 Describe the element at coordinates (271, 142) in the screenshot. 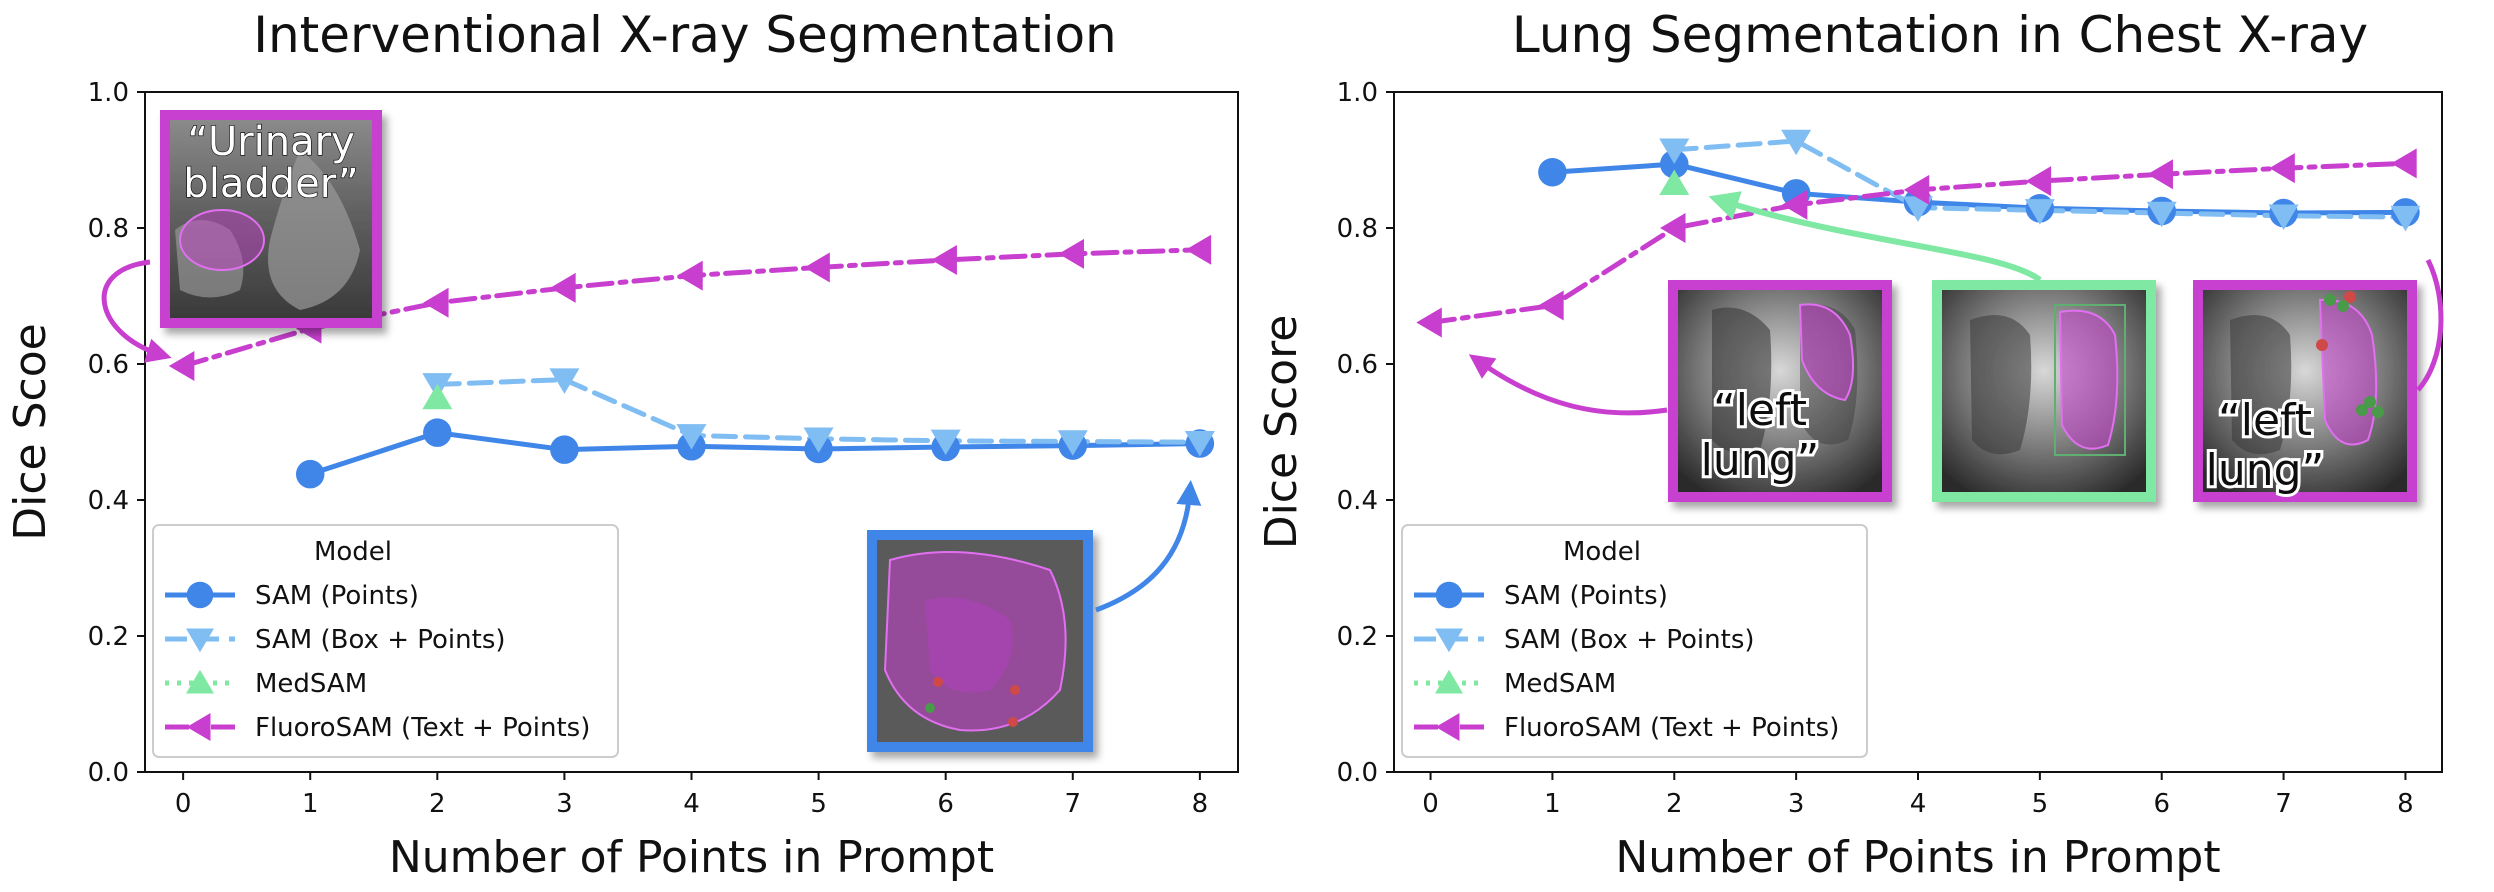

I see `inset-label-line1: “Urinary` at that location.